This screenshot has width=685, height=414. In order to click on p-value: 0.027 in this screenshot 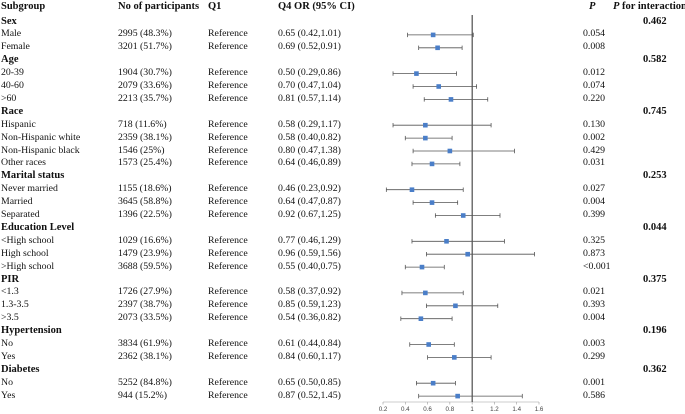, I will do `click(594, 189)`.